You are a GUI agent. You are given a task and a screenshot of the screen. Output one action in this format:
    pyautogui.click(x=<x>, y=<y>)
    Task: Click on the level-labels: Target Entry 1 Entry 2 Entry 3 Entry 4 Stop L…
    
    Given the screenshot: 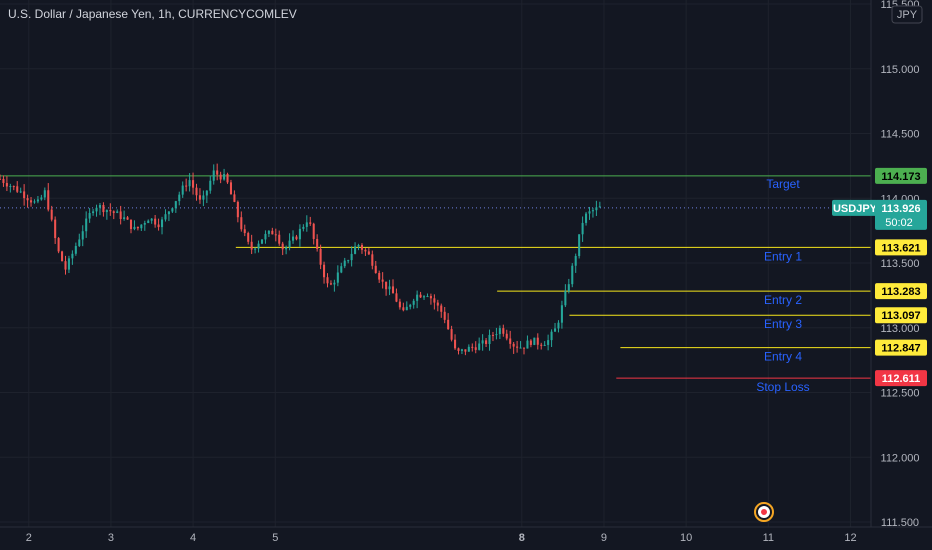 What is the action you would take?
    pyautogui.click(x=782, y=285)
    